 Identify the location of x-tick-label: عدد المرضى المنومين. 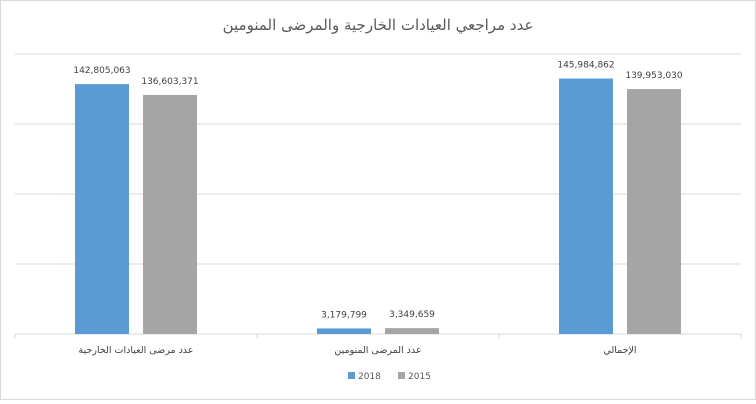
(377, 350).